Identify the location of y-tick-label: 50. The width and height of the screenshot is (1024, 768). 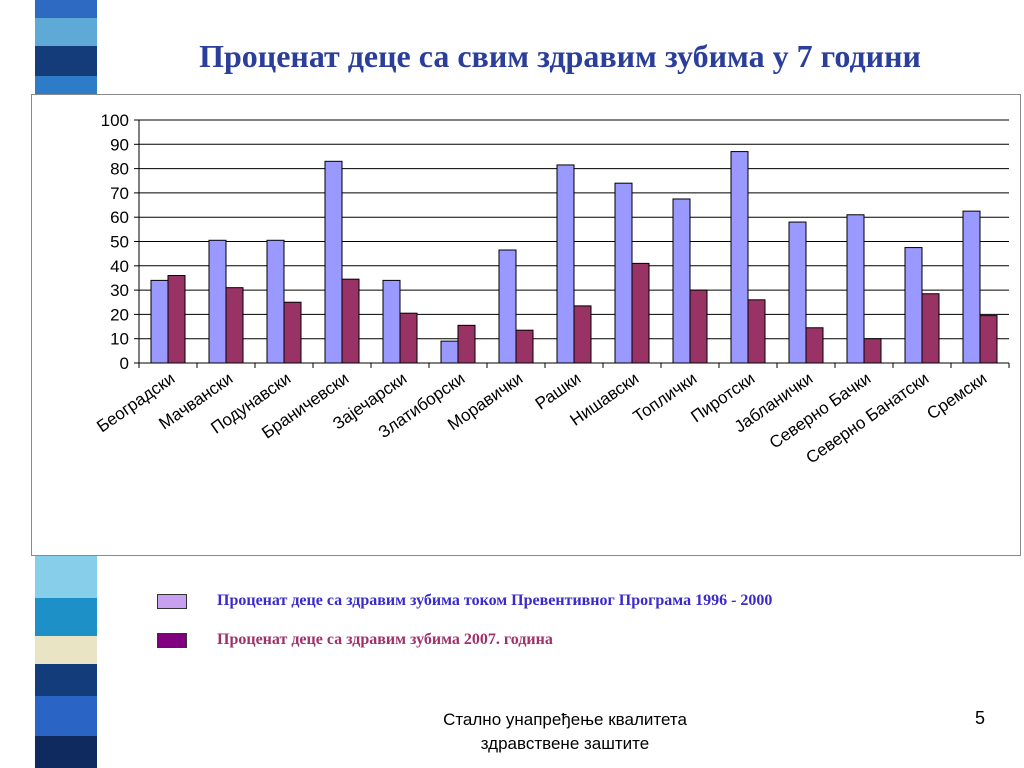
(119, 242).